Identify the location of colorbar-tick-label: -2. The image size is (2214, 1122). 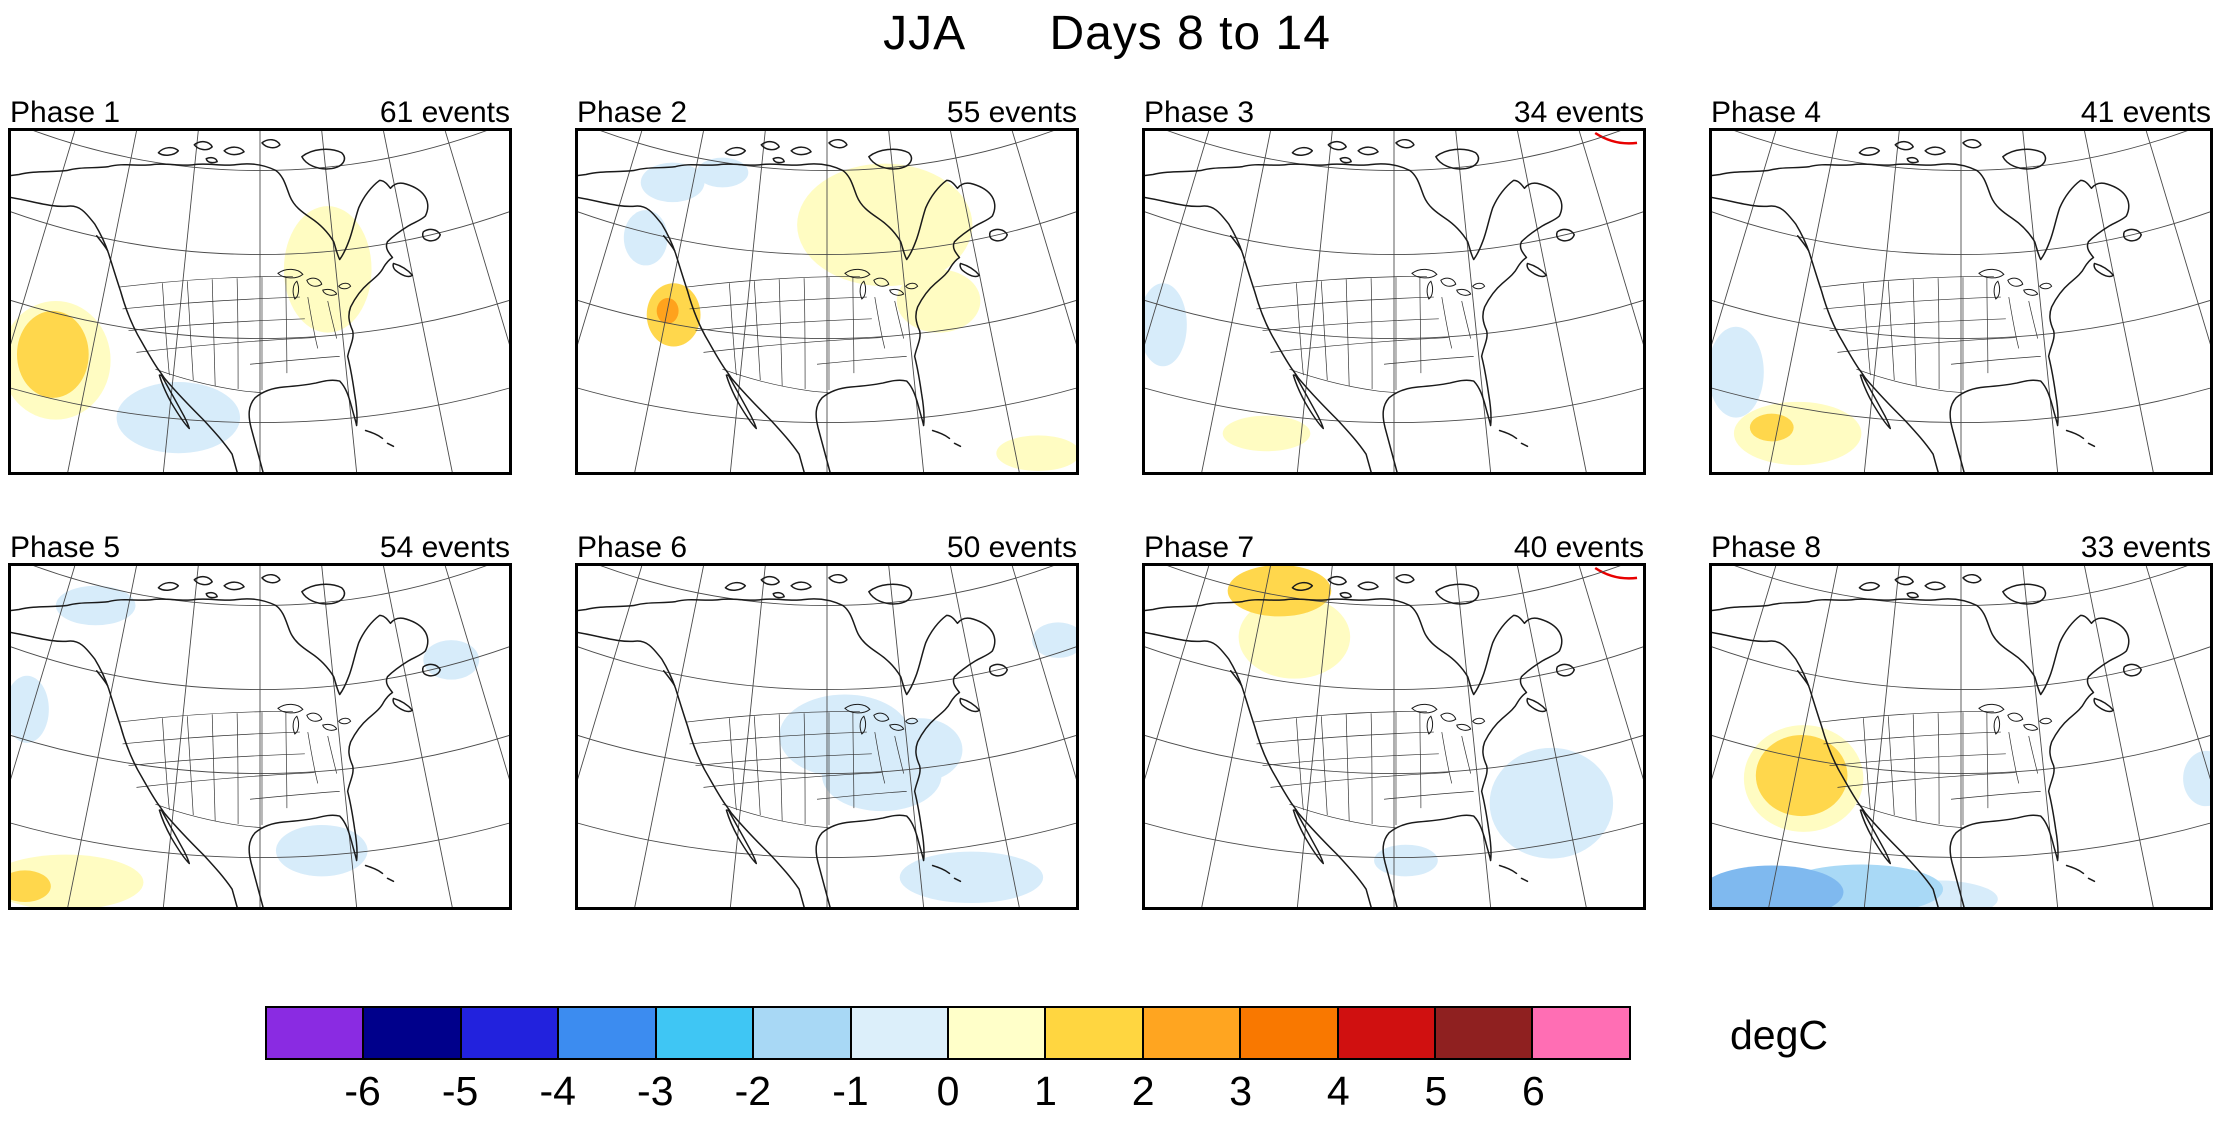
(753, 1091).